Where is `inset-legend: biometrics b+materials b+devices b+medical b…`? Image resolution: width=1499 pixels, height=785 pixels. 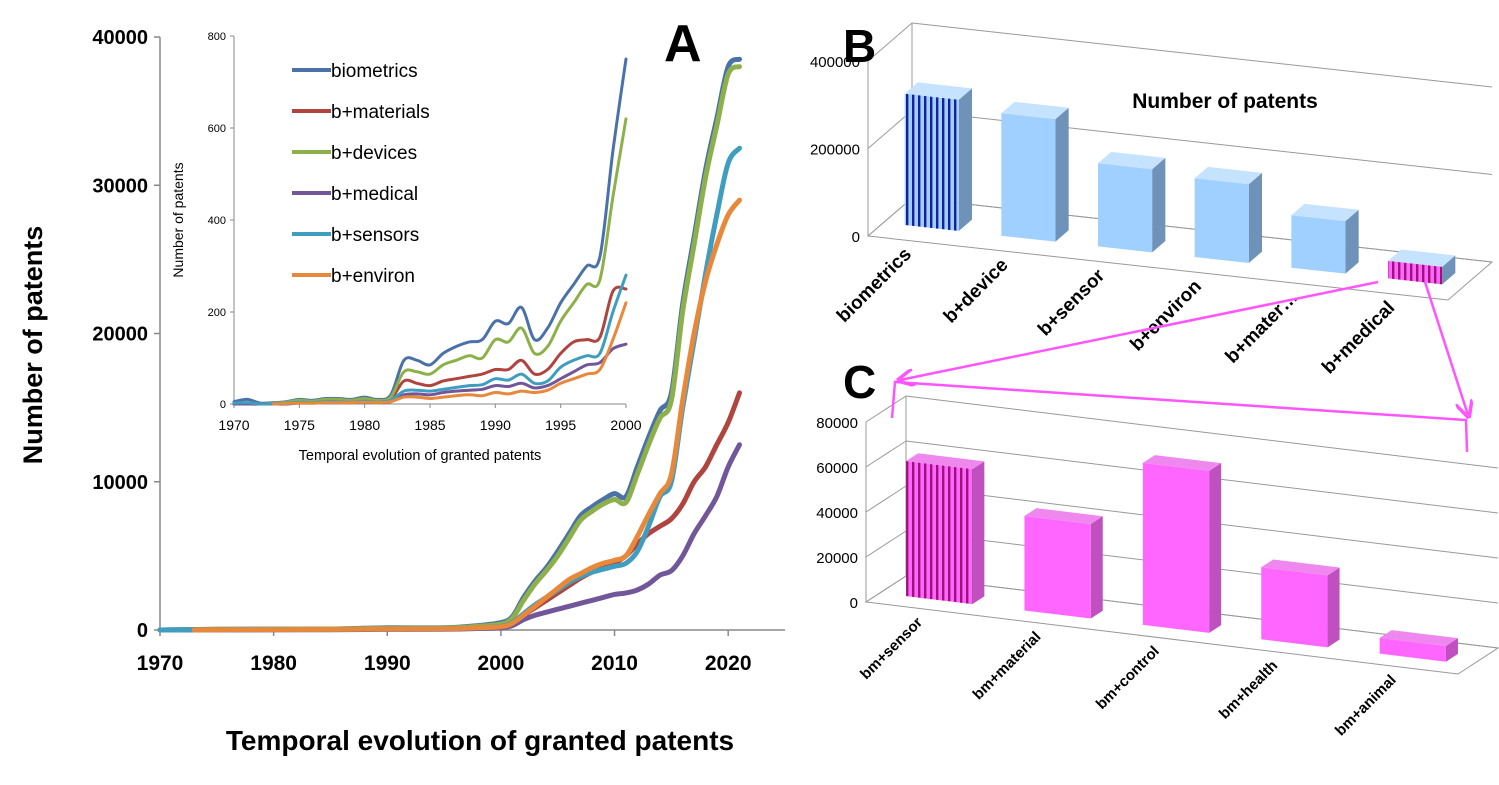 inset-legend: biometrics b+materials b+devices b+medical b… is located at coordinates (361, 174).